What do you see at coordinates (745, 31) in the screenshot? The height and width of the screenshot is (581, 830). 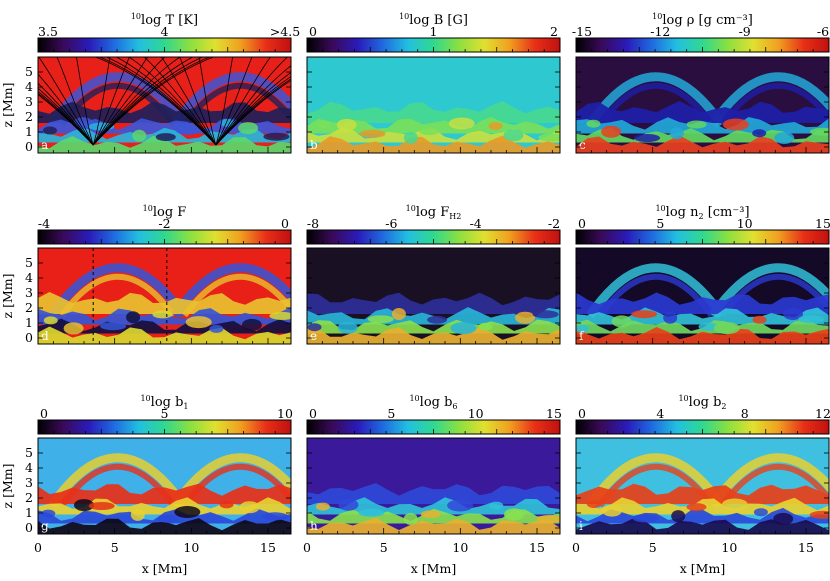 I see `colorbar-tick-label: -9` at bounding box center [745, 31].